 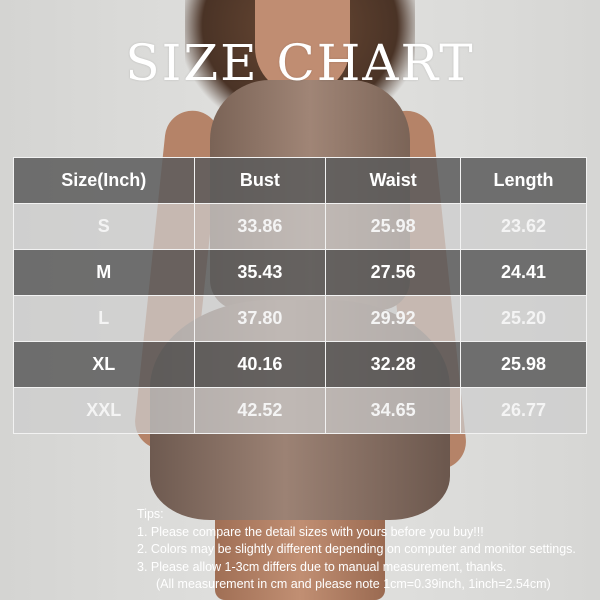 I want to click on cell-bust: 33.86, so click(x=260, y=226).